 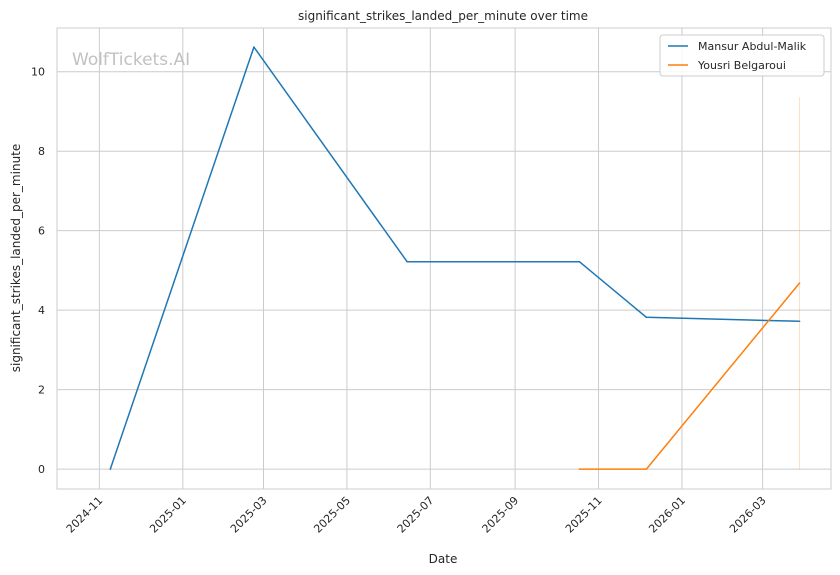 What do you see at coordinates (752, 46) in the screenshot?
I see `legend-label: Mansur Abdul-Malik` at bounding box center [752, 46].